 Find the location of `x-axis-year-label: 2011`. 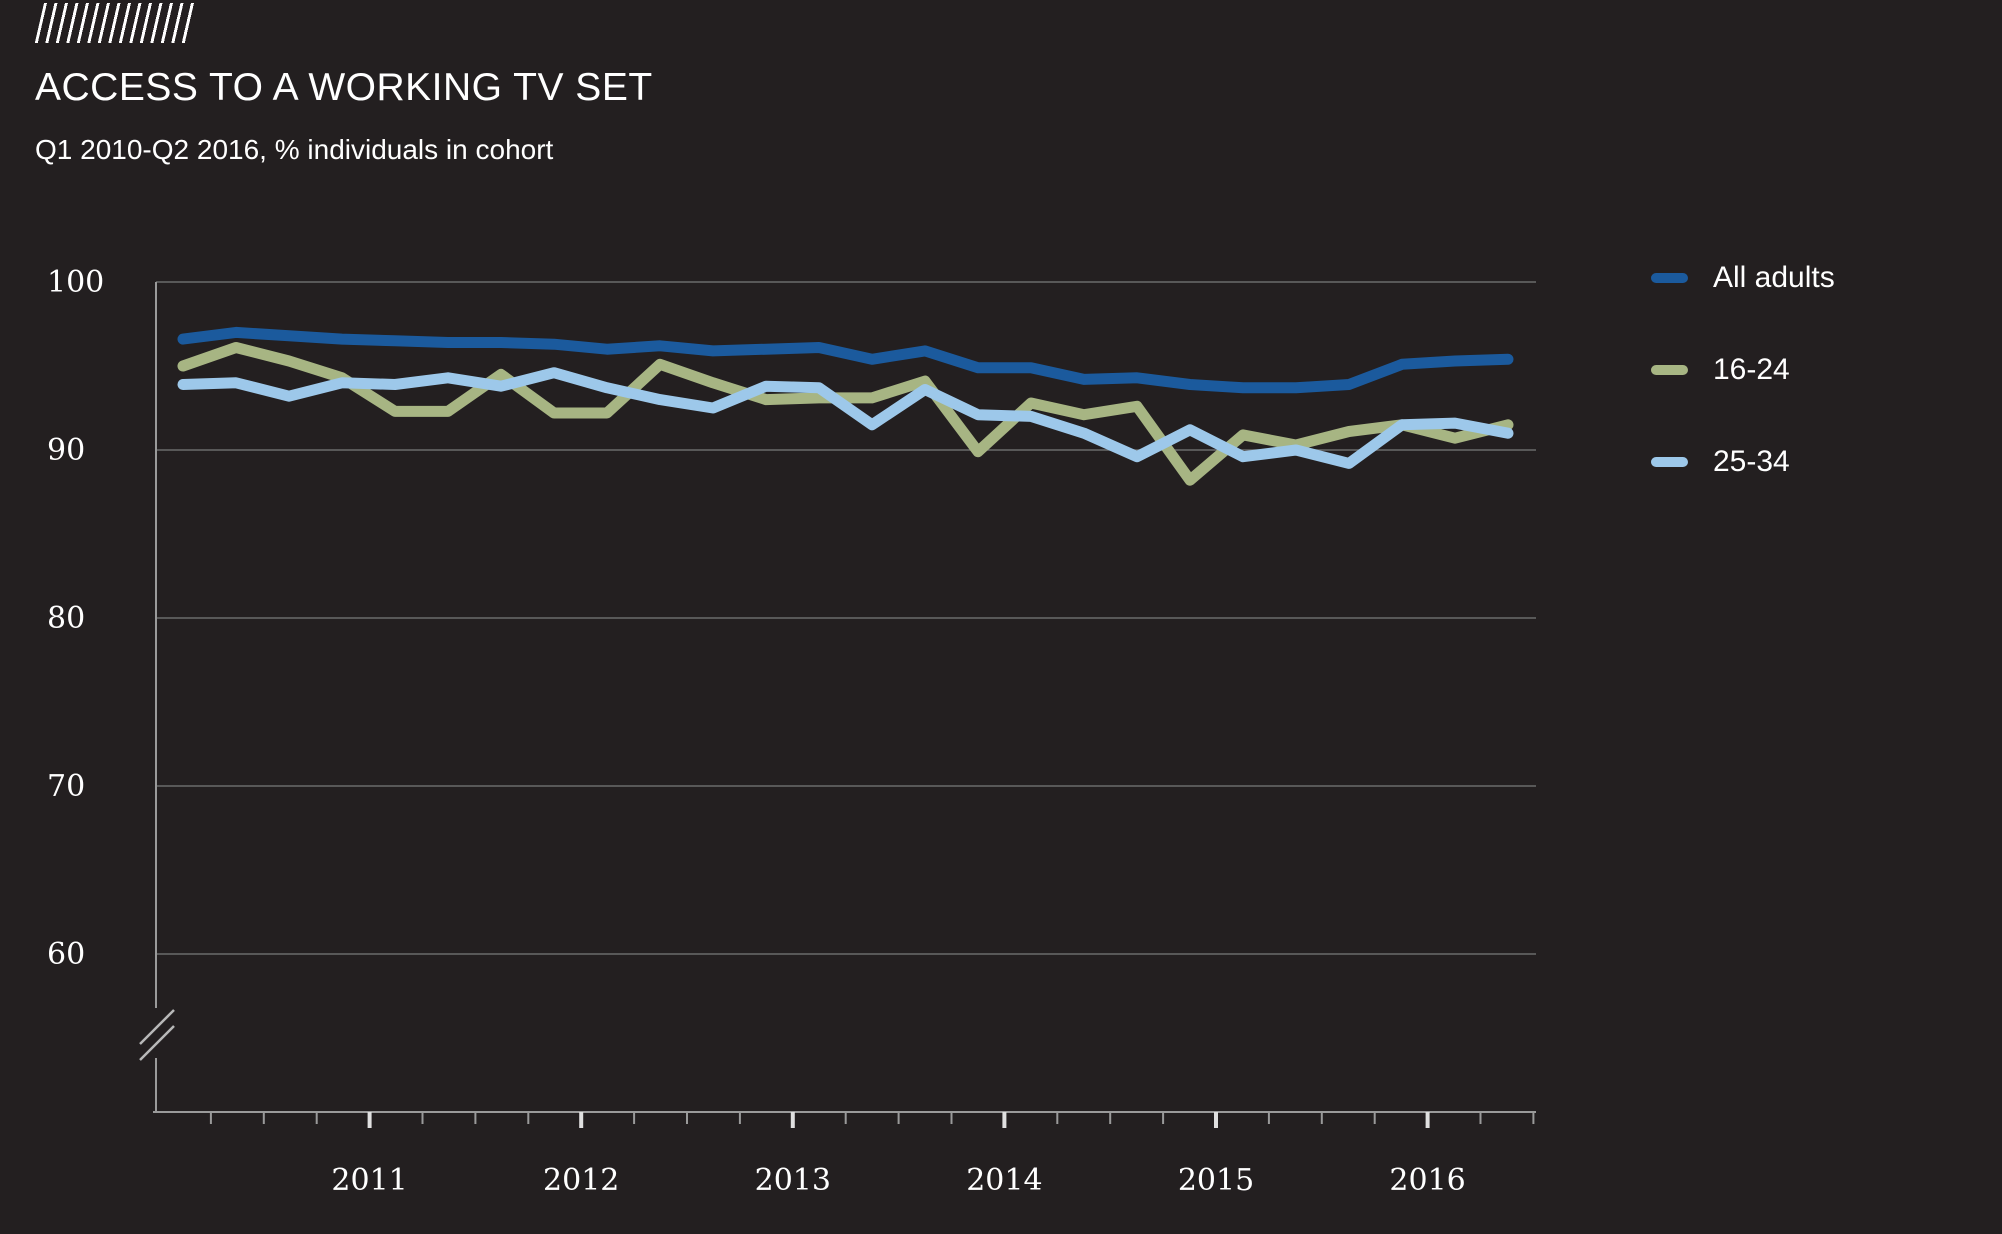

x-axis-year-label: 2011 is located at coordinates (369, 1180).